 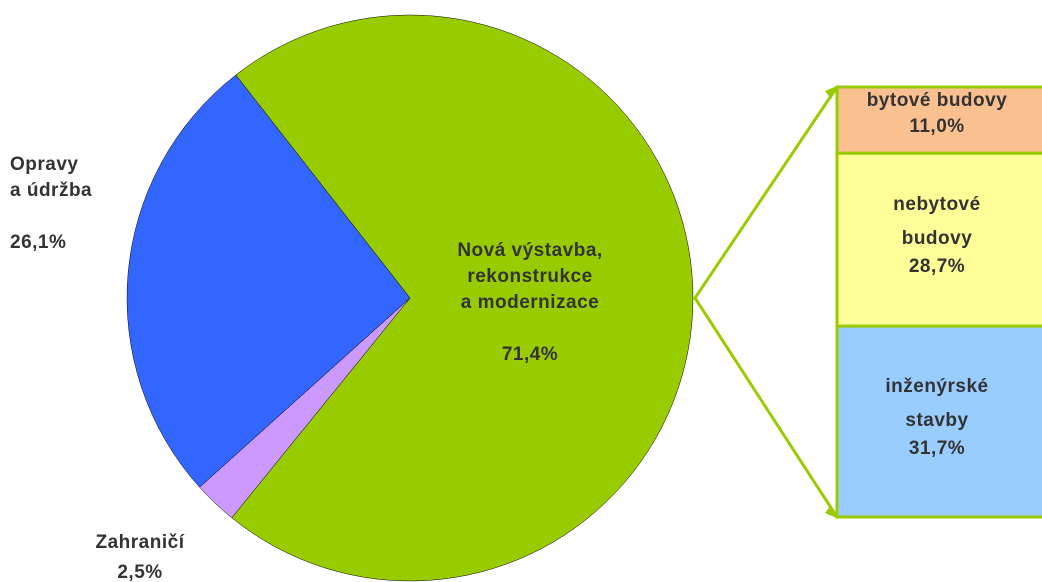 What do you see at coordinates (140, 542) in the screenshot?
I see `slice-label: Zahraničí` at bounding box center [140, 542].